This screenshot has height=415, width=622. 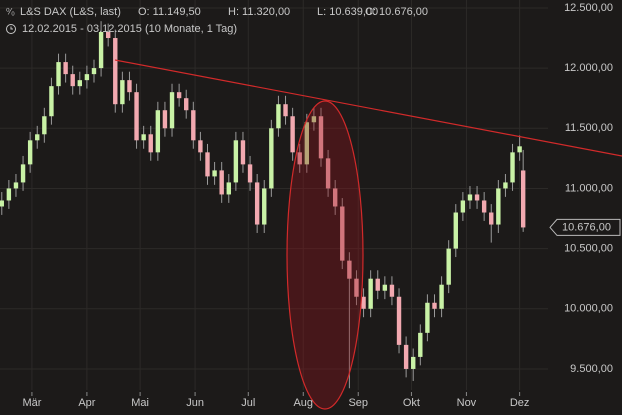 I want to click on x-tick-label: Nov, so click(x=467, y=403).